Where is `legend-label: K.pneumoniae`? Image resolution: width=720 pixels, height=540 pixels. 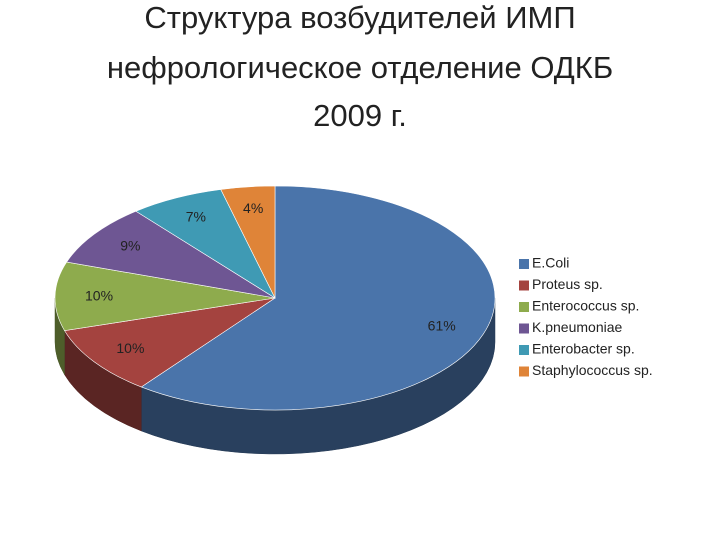 legend-label: K.pneumoniae is located at coordinates (577, 327).